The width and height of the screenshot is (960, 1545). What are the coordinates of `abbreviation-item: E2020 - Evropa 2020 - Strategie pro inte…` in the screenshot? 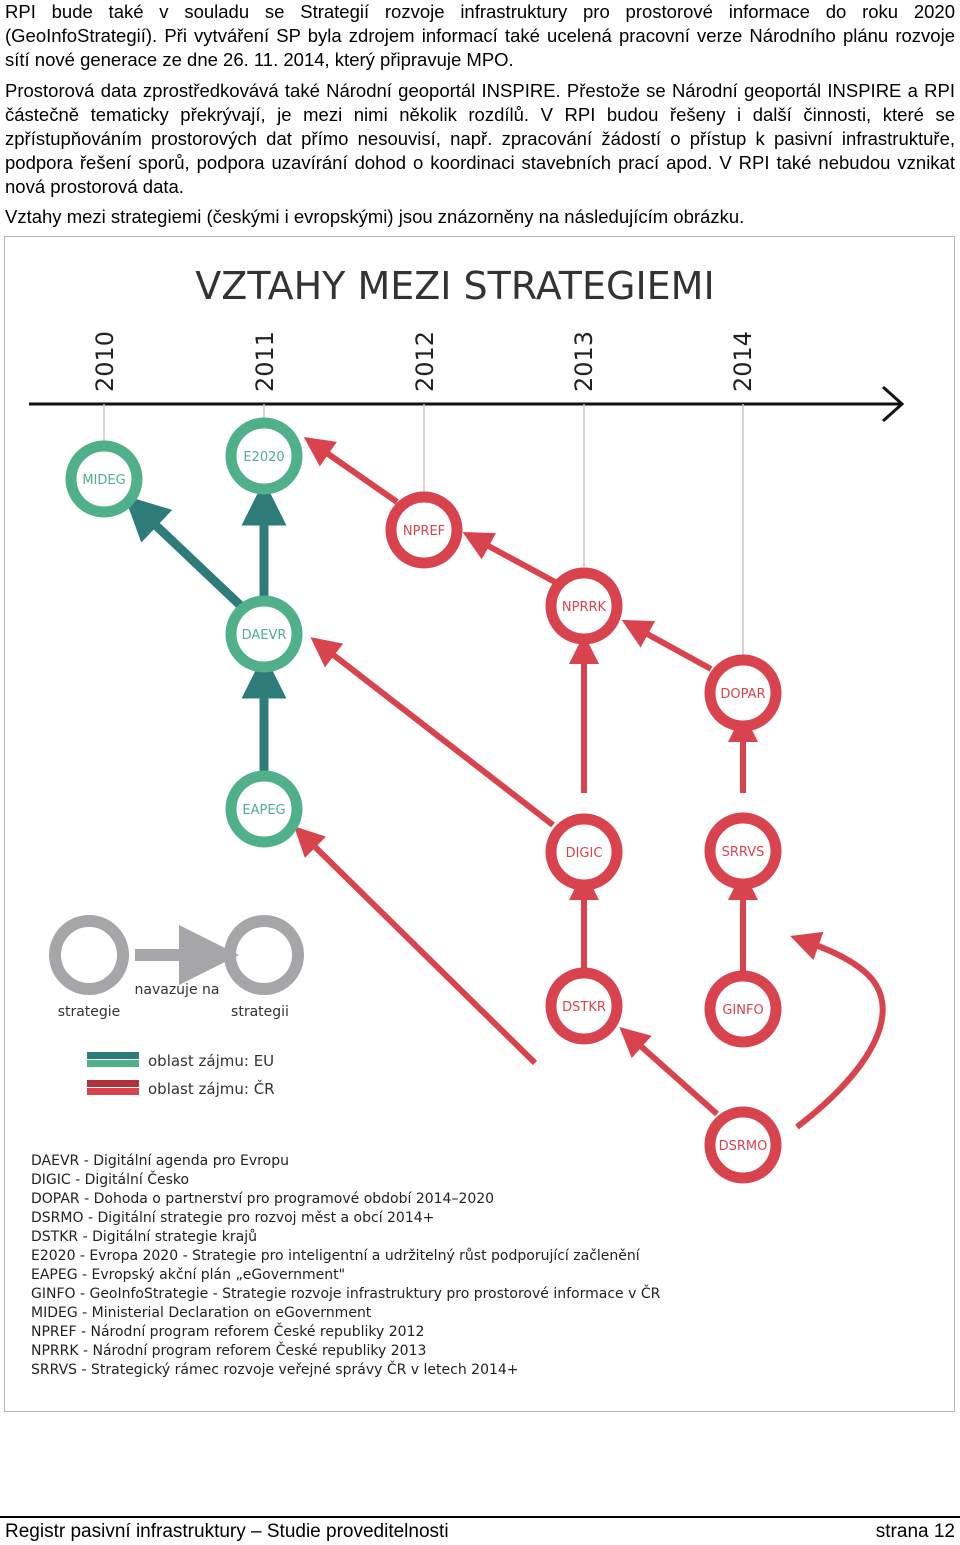 It's located at (335, 1256).